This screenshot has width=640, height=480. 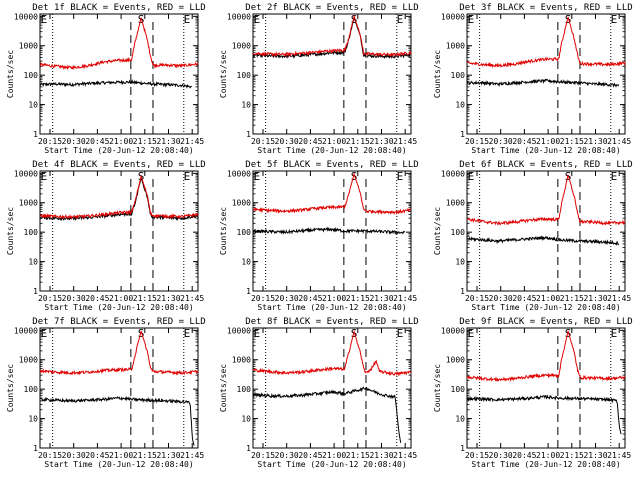 I want to click on panel-title: Det 5f BLACK = Events, RED = LLD, so click(x=331, y=165).